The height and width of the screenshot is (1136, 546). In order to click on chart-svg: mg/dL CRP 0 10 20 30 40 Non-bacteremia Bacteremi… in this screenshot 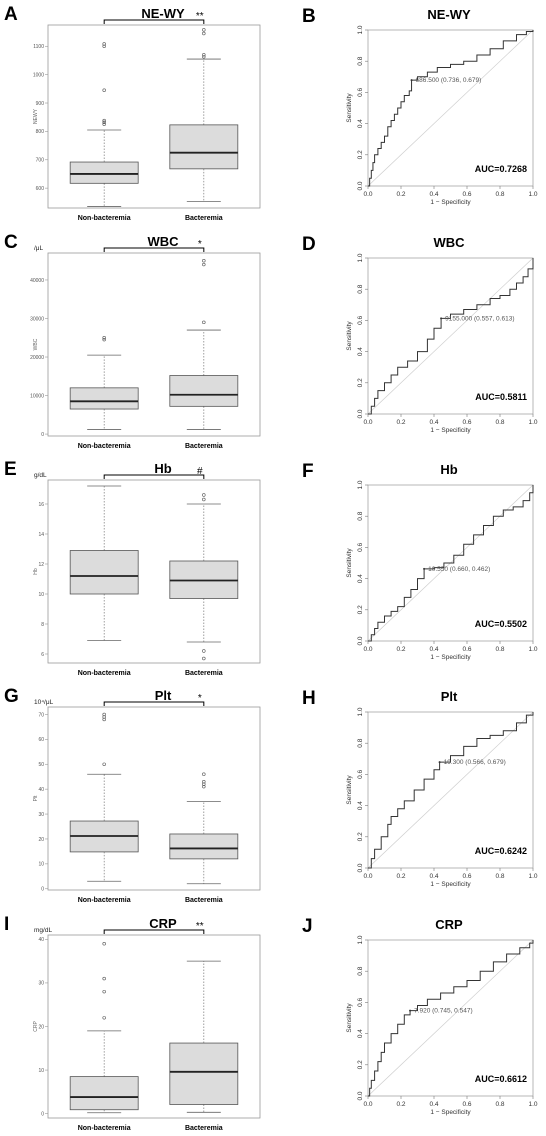, I will do `click(147, 1026)`.